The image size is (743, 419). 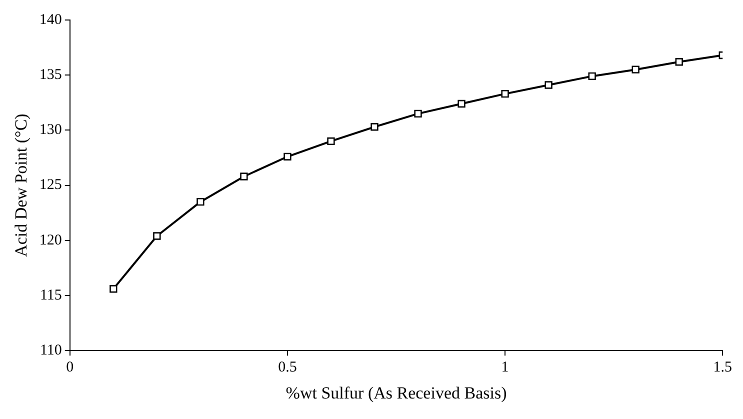 What do you see at coordinates (50, 185) in the screenshot?
I see `y-tick-label: 125` at bounding box center [50, 185].